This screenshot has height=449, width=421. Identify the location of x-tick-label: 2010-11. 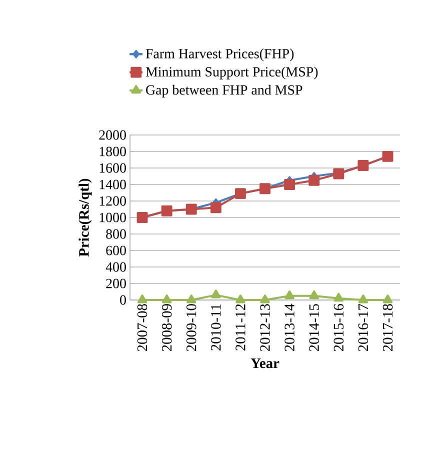
(216, 327).